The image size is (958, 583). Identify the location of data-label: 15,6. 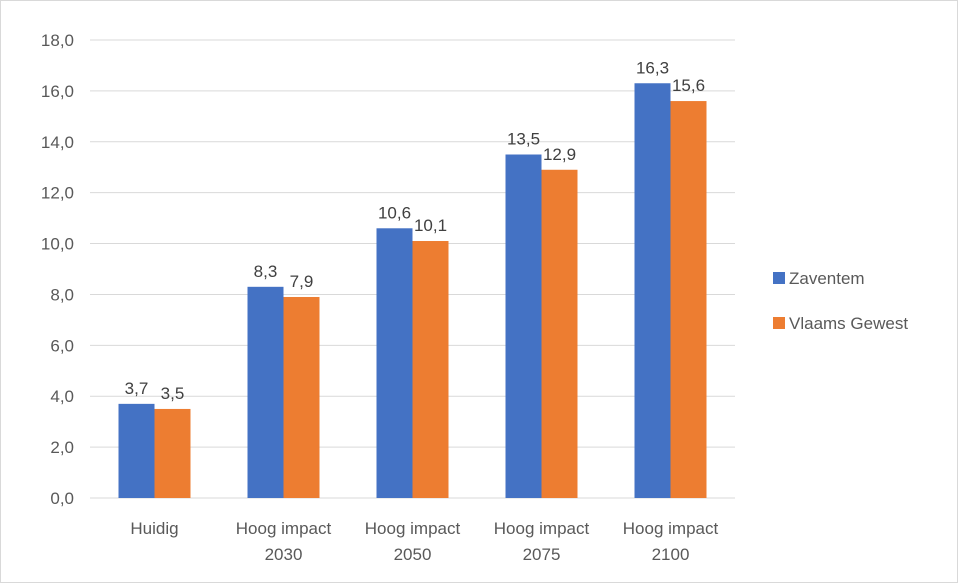
(688, 85).